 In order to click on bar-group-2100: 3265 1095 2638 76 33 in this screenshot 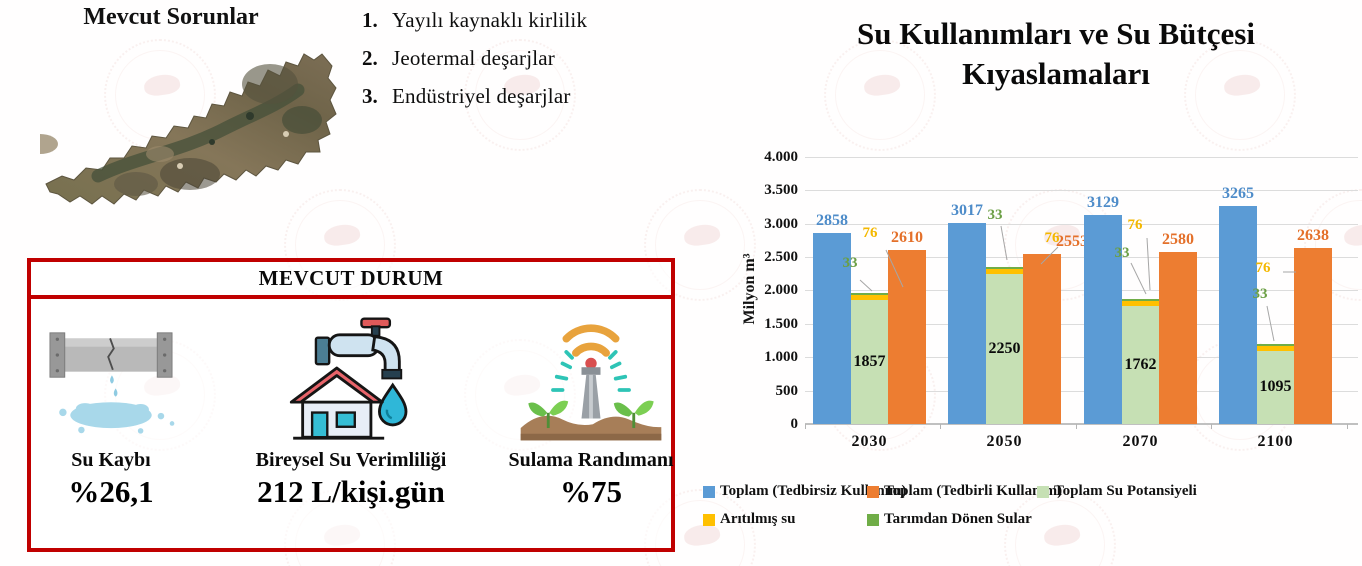, I will do `click(1275, 290)`.